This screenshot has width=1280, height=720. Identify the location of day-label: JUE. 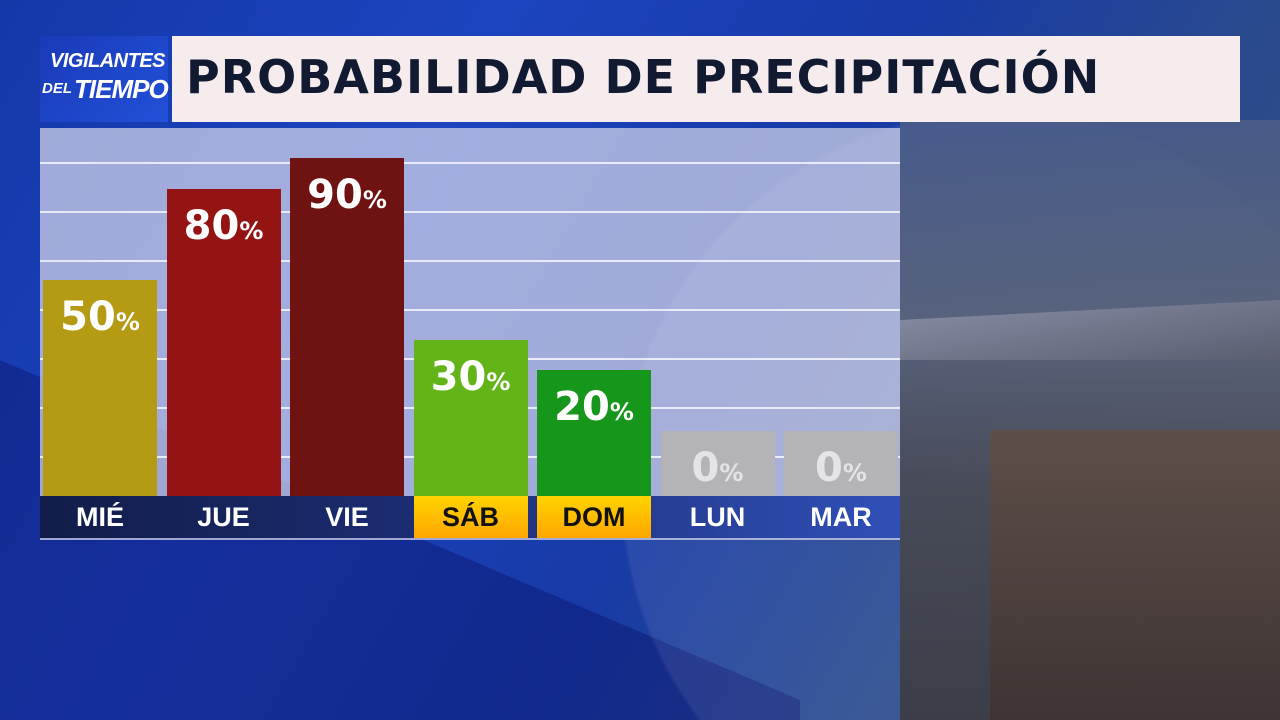
(223, 517).